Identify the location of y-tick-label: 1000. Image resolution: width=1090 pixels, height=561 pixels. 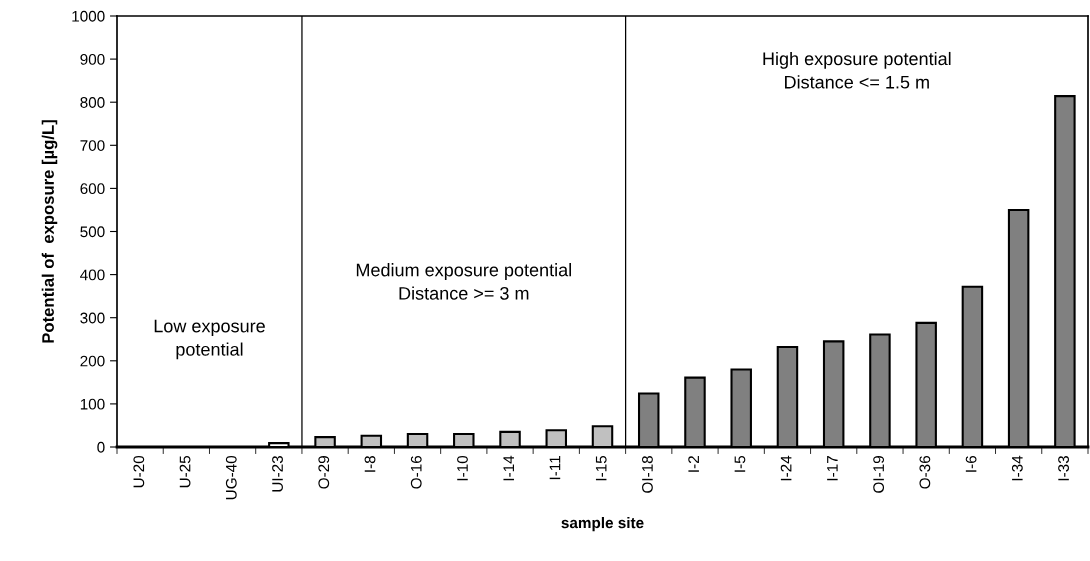
(88, 16).